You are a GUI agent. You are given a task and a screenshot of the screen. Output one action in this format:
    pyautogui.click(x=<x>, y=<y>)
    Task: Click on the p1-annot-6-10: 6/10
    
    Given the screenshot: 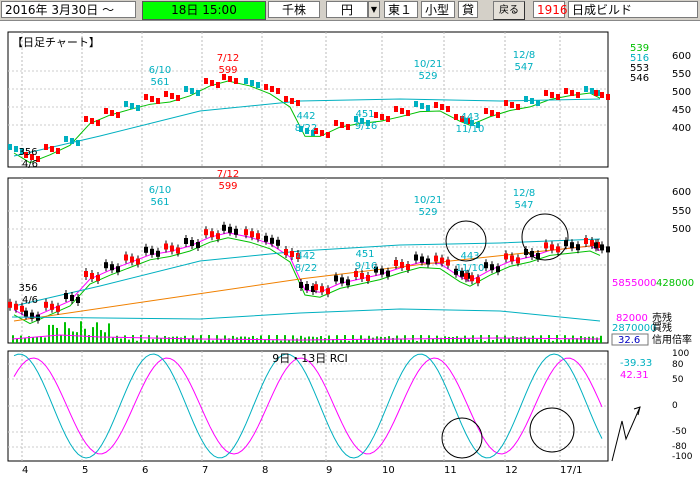 What is the action you would take?
    pyautogui.click(x=160, y=70)
    